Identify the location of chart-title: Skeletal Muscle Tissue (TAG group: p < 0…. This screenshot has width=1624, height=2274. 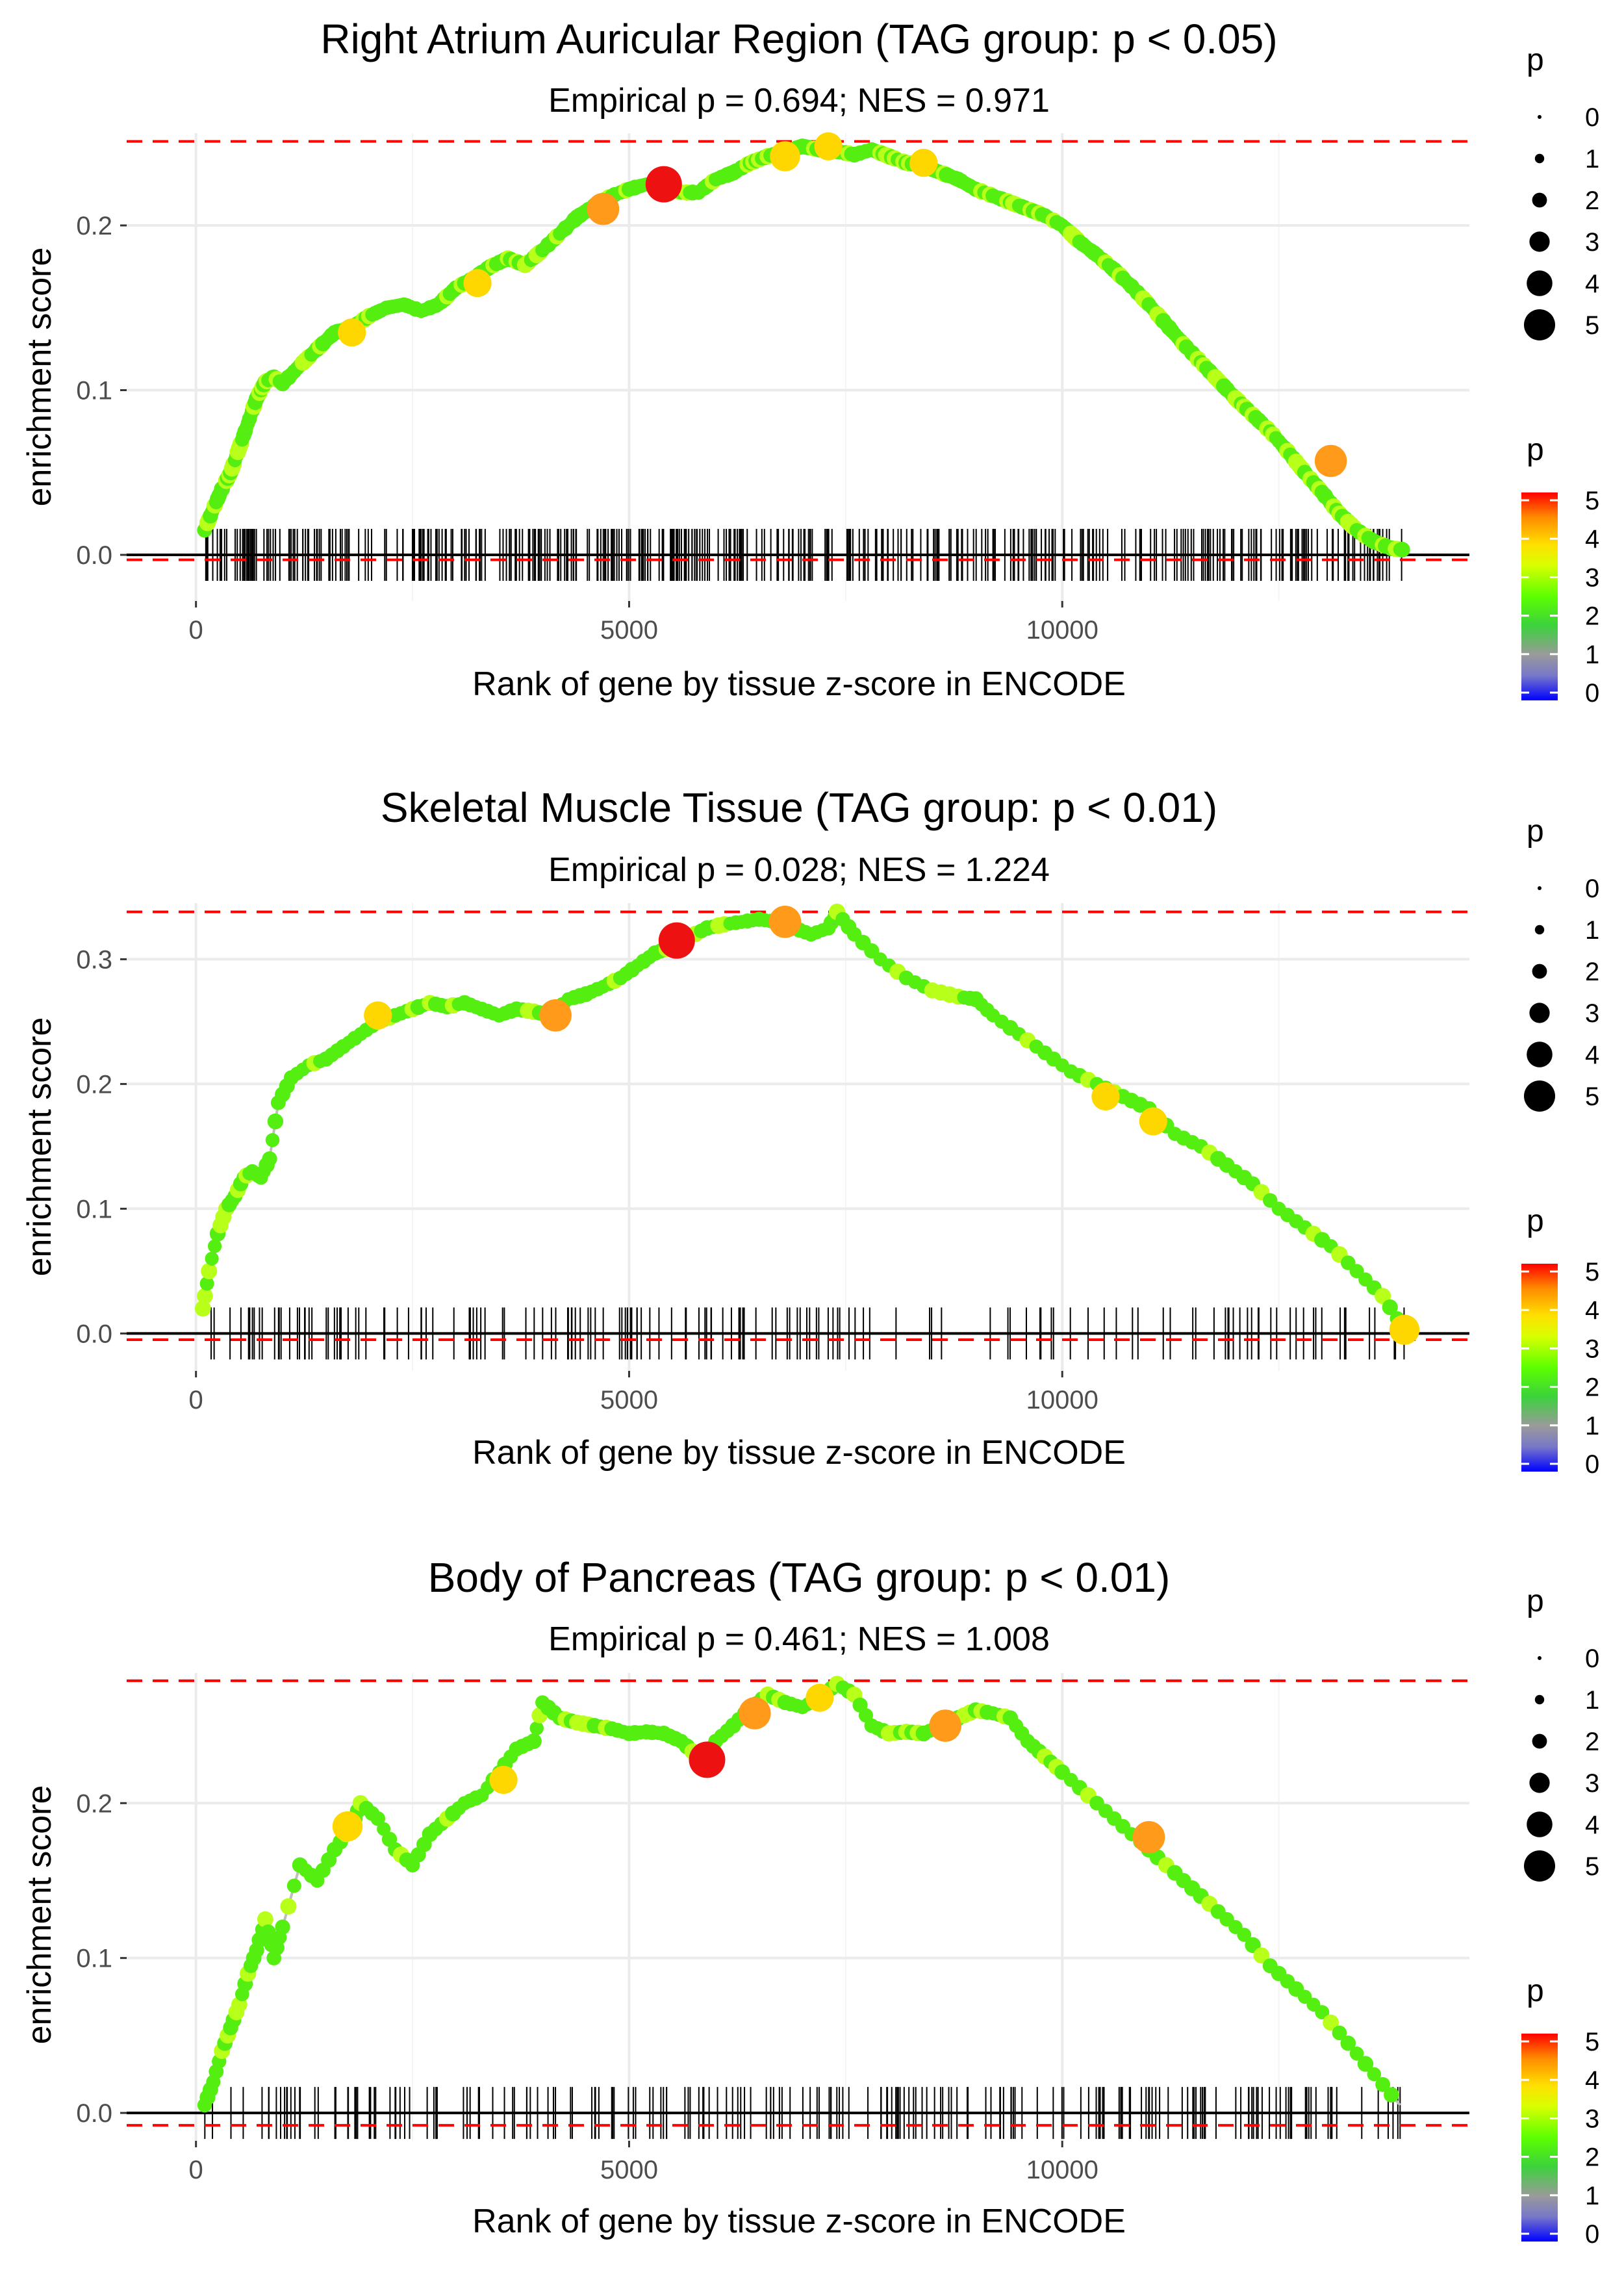
(799, 807).